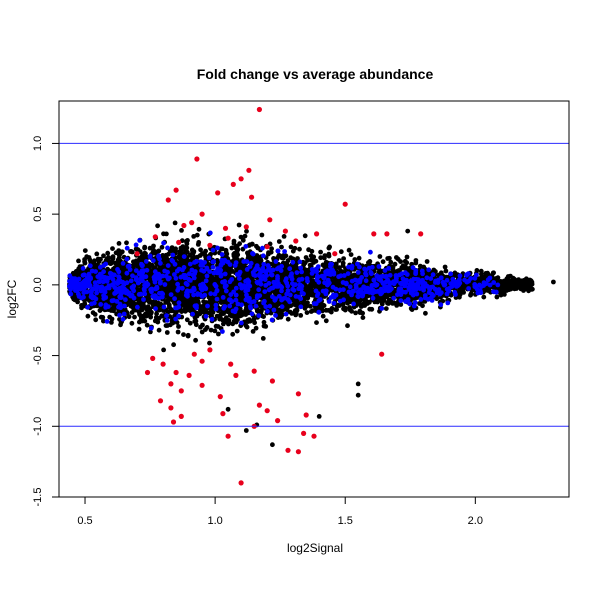 The width and height of the screenshot is (600, 600). I want to click on chart-title: Fold change vs average abundance, so click(315, 74).